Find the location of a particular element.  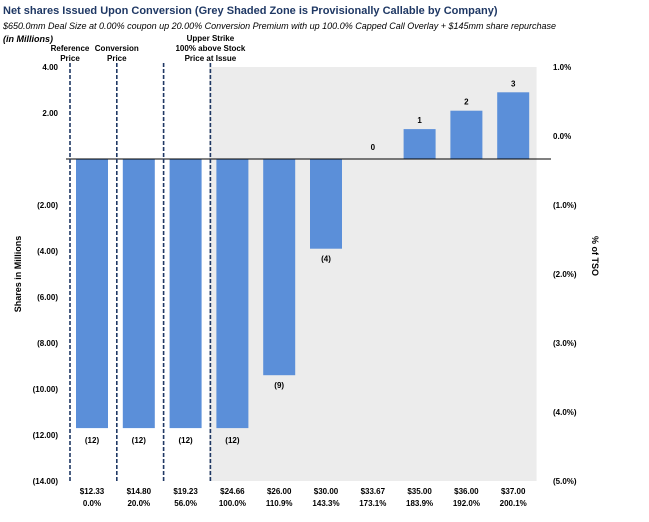

x-tick-sublabel: 110.9% is located at coordinates (279, 503).